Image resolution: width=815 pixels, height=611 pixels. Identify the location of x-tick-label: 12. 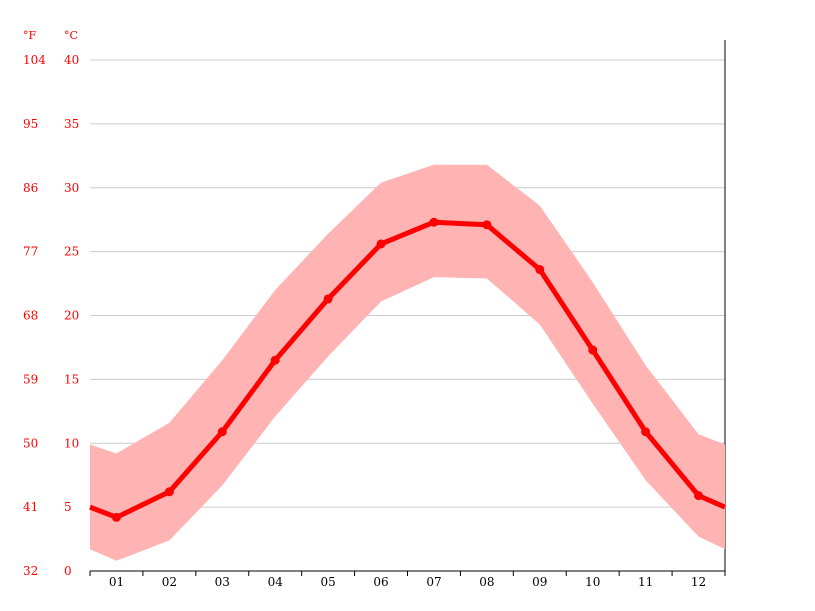
(698, 582).